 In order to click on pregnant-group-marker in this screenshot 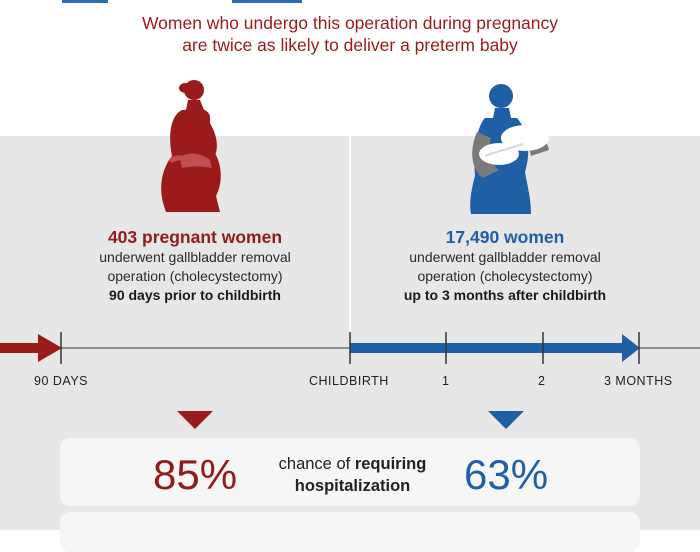, I will do `click(195, 420)`.